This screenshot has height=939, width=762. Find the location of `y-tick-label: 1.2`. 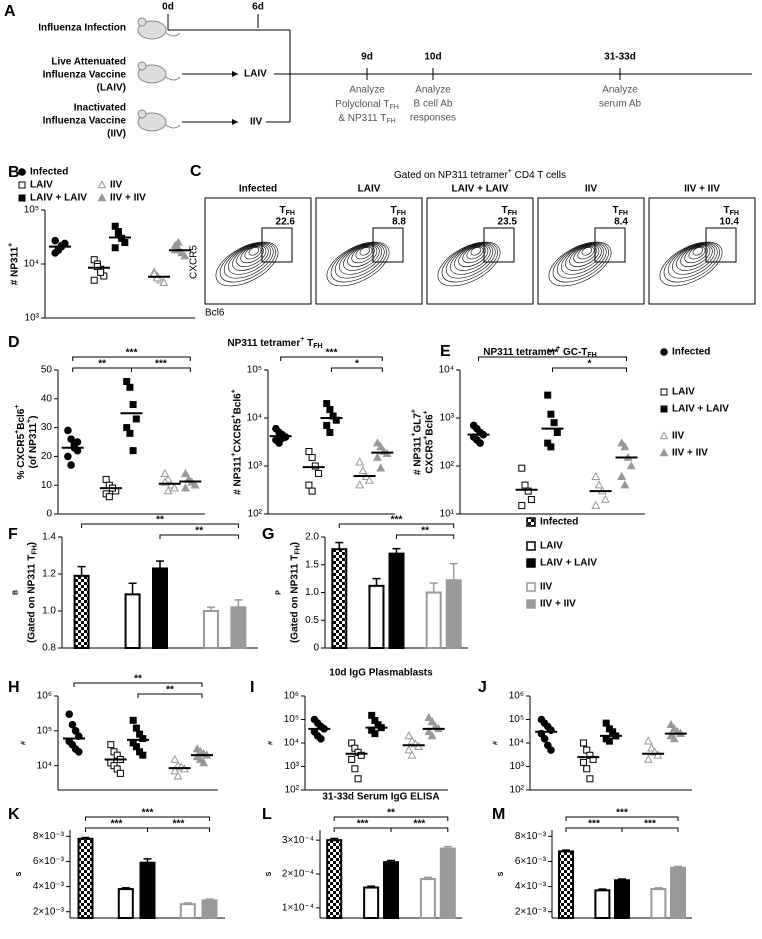

y-tick-label: 1.2 is located at coordinates (49, 574).